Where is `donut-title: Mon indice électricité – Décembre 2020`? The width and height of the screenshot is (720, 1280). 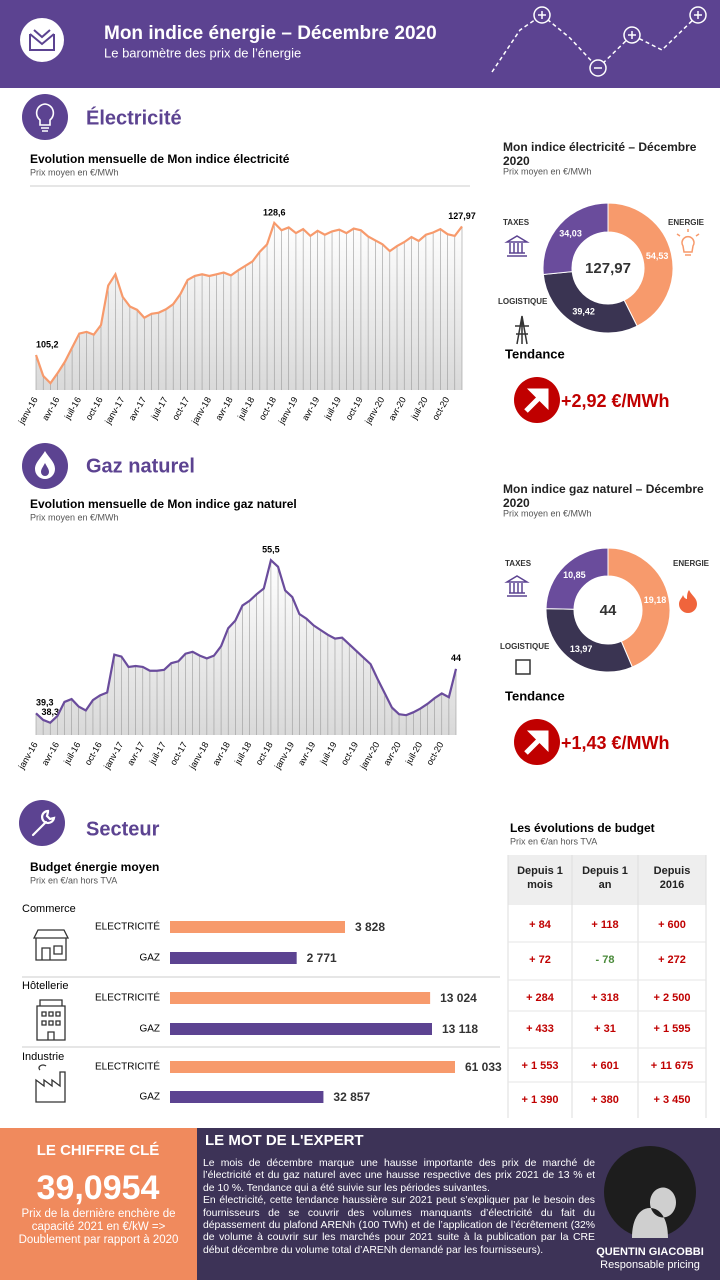 donut-title: Mon indice électricité – Décembre 2020 is located at coordinates (600, 154).